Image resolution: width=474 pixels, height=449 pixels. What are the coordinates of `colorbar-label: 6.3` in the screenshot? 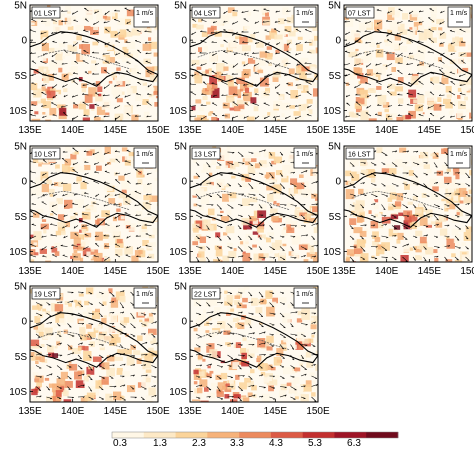 It's located at (354, 443).